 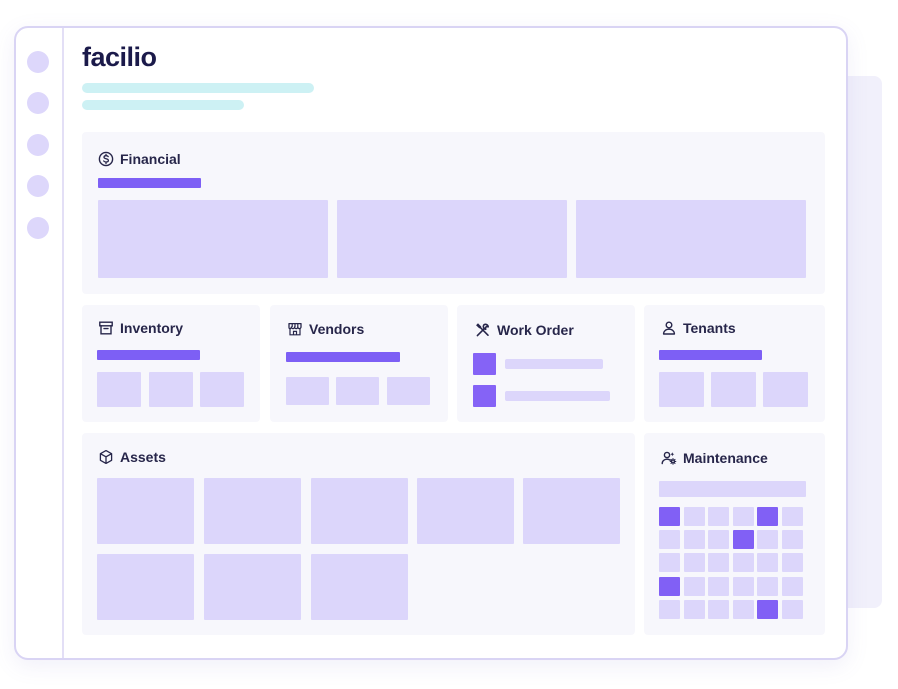 I want to click on tenants-title: Tenants, so click(x=698, y=328).